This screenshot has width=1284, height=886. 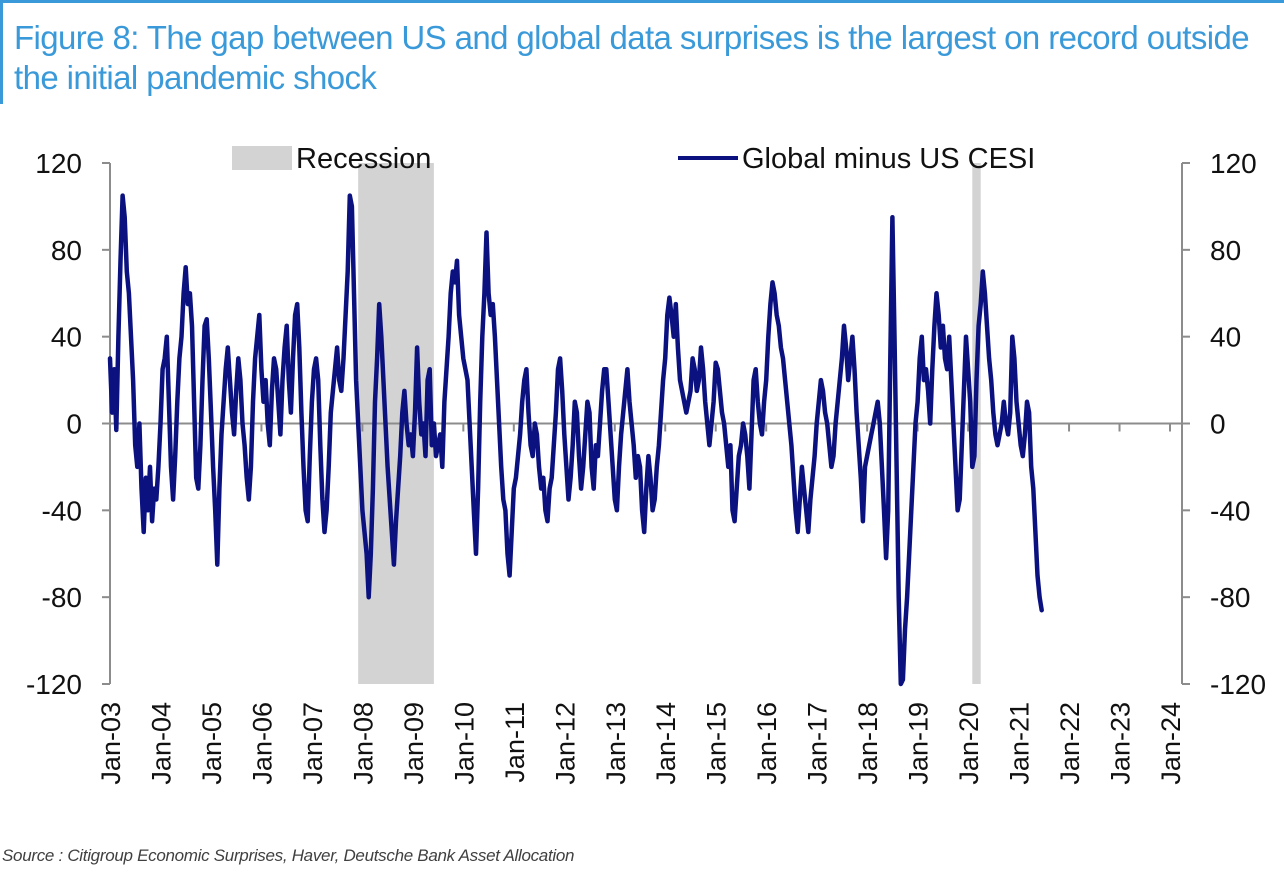 I want to click on y-tick-label-right: 120, so click(x=1233, y=163).